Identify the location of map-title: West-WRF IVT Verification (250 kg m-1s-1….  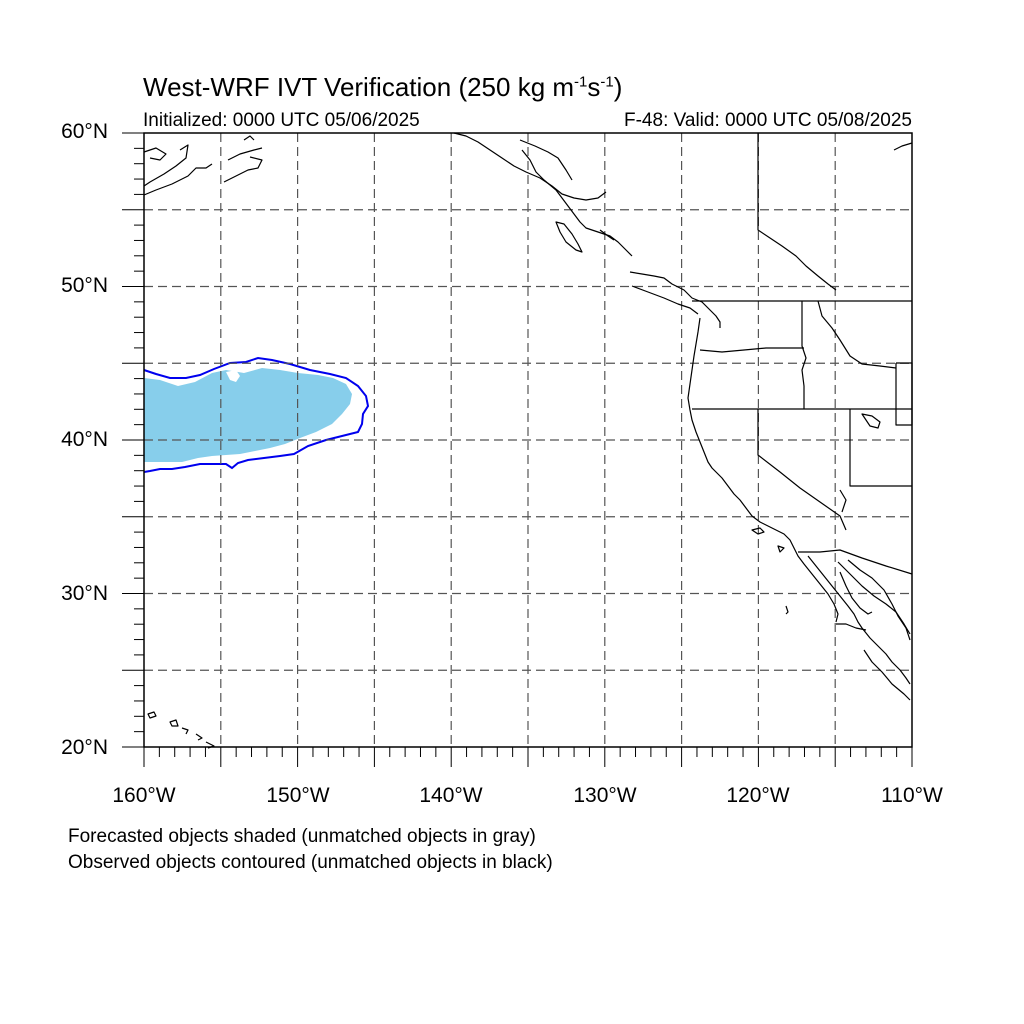
(383, 87).